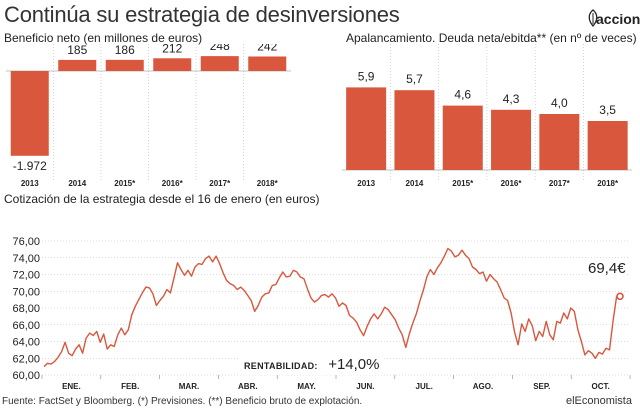 The image size is (640, 412). Describe the element at coordinates (593, 18) in the screenshot. I see `leaf-icon` at that location.